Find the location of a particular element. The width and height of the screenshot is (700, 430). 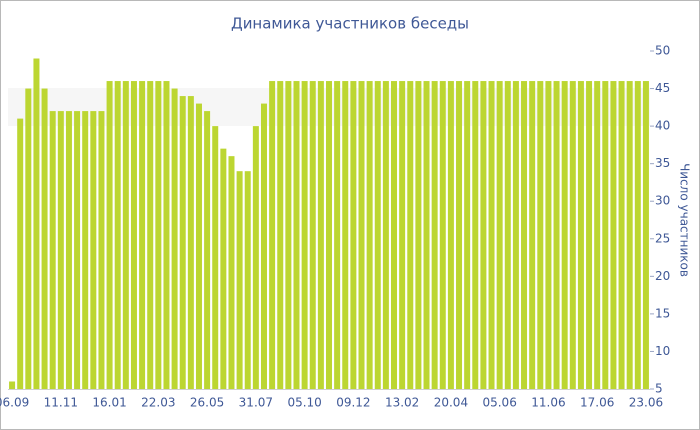

x-tick-label: 17.06 is located at coordinates (597, 403).